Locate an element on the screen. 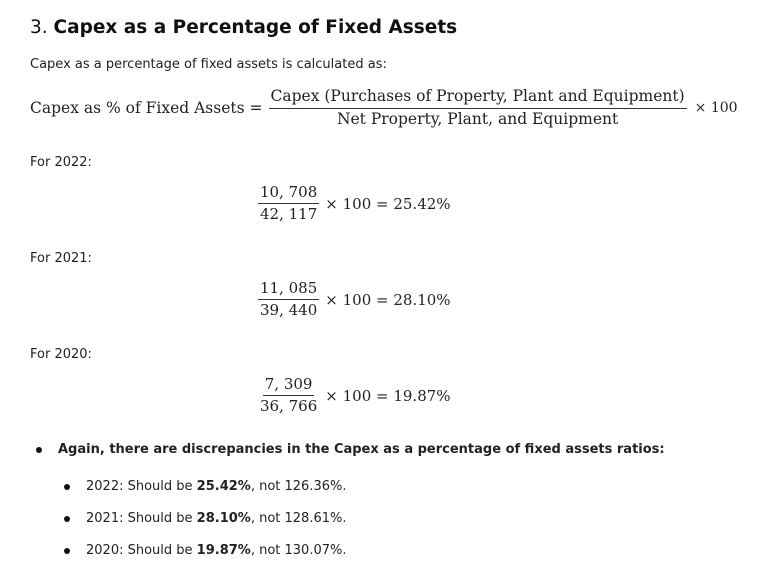 This screenshot has height=576, width=758. calc-2020: 7, 309 36, 766 × 100 = 19.87% is located at coordinates (354, 395).